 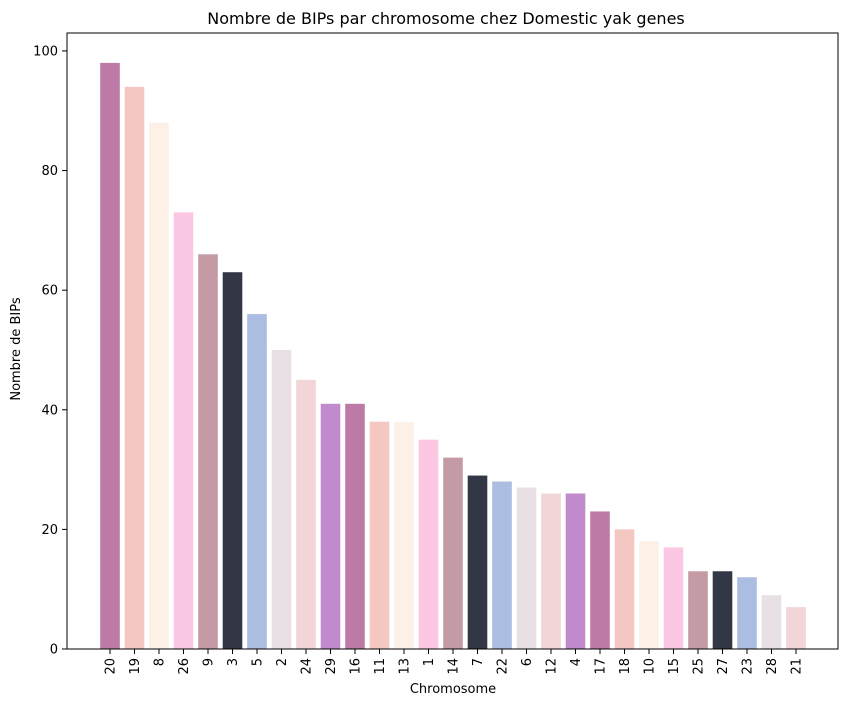 I want to click on x-tick-label: 4, so click(x=576, y=662).